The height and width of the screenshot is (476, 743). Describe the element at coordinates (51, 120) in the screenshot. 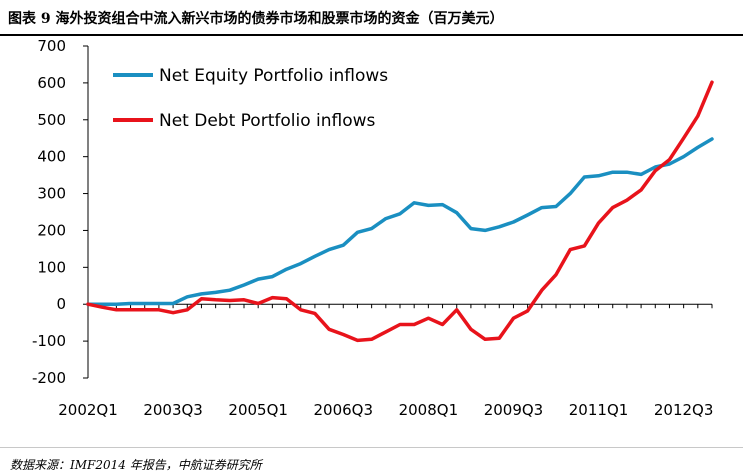

I see `y-tick-label: 500` at that location.